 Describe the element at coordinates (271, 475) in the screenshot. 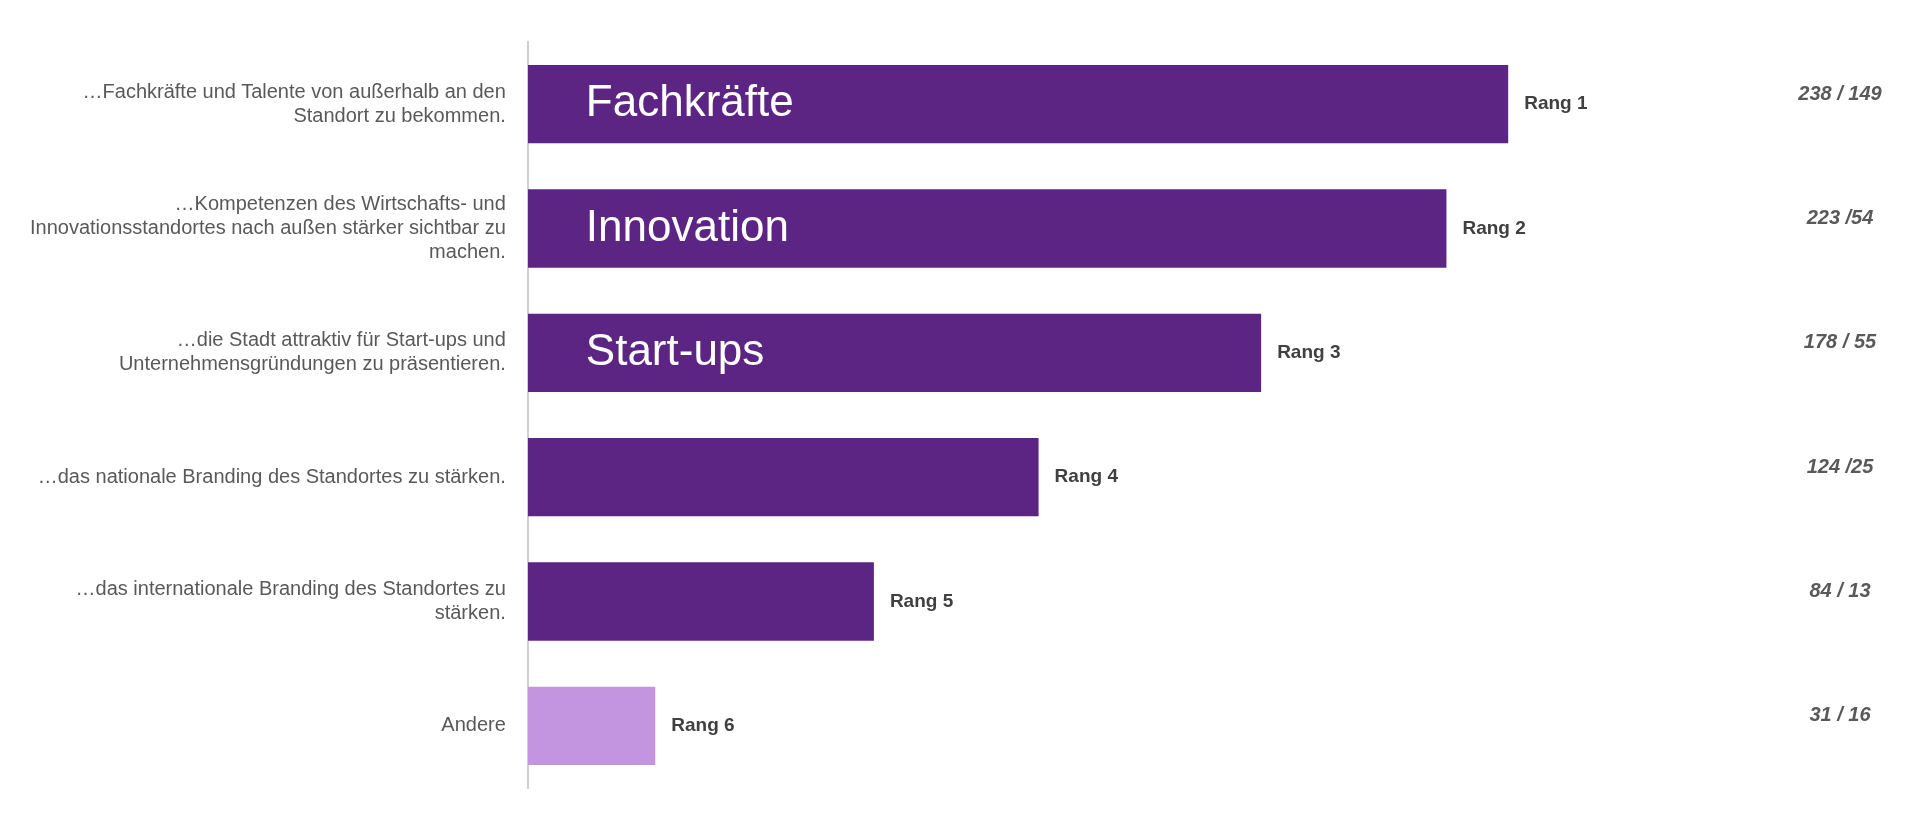

I see `y-tick-label: …das nationale Branding des Standortes zu stärken.` at that location.